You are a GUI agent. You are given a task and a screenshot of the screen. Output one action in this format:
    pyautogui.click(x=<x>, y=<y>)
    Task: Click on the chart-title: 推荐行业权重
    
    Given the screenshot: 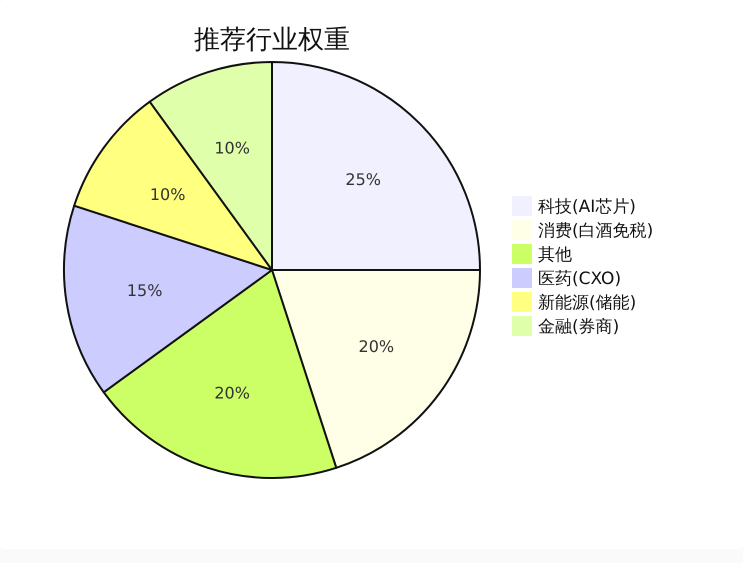 What is the action you would take?
    pyautogui.click(x=272, y=40)
    